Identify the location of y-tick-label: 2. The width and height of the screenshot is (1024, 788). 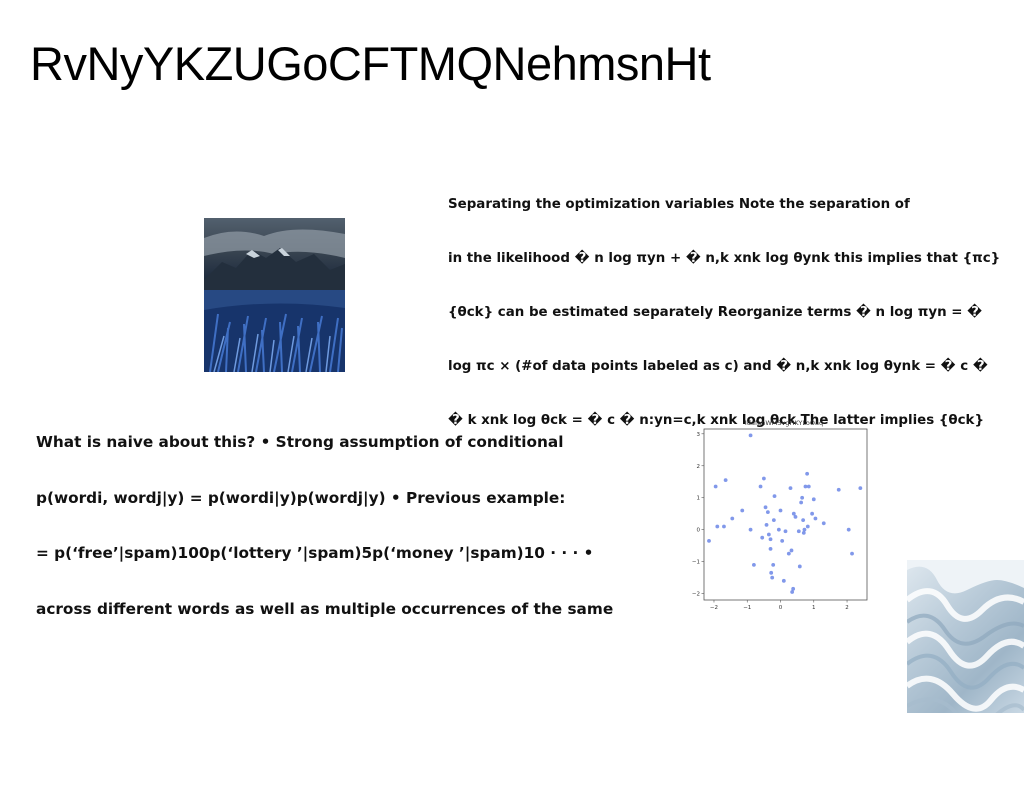
(699, 467).